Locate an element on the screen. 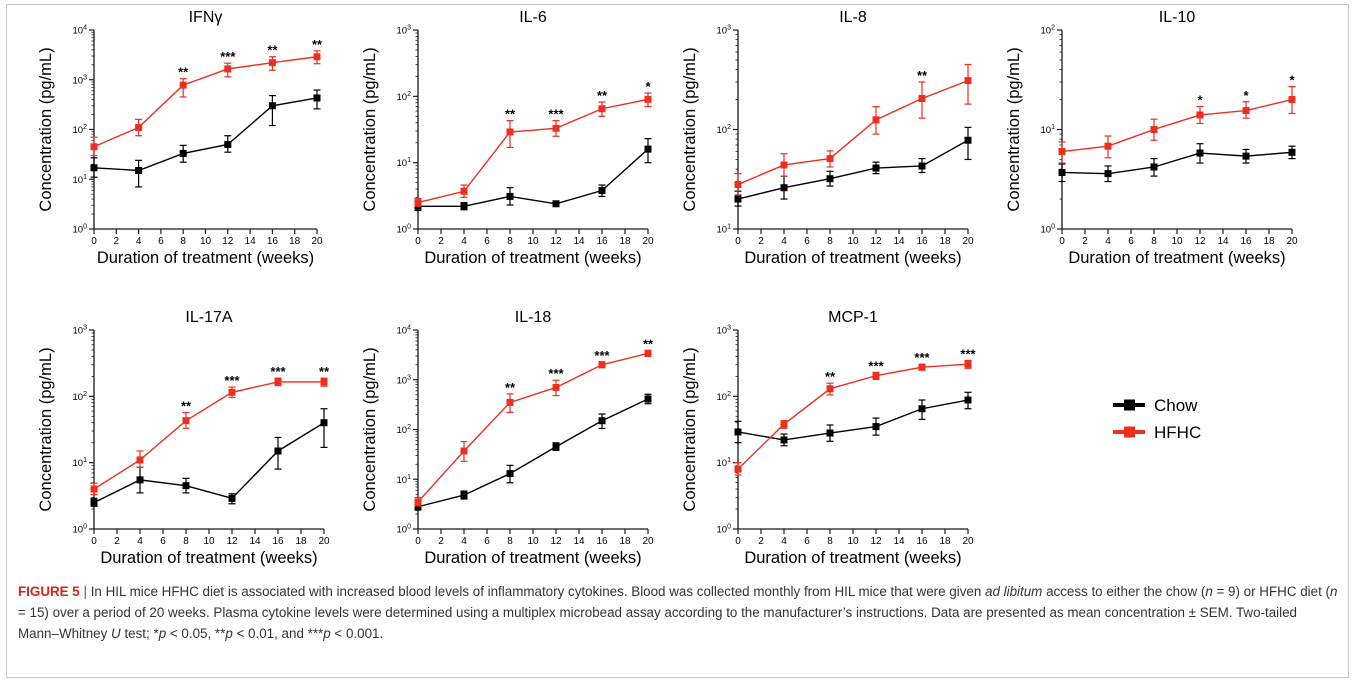 The height and width of the screenshot is (683, 1355). caption-p-3: p is located at coordinates (327, 633).